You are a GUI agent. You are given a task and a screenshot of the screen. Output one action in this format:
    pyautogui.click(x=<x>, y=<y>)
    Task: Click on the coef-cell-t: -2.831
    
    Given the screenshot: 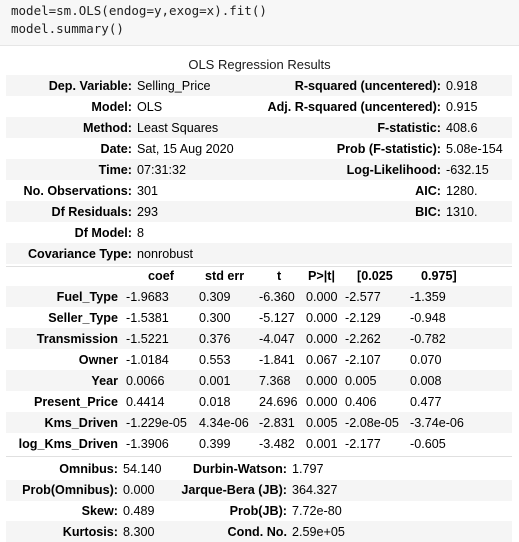 What is the action you would take?
    pyautogui.click(x=277, y=423)
    